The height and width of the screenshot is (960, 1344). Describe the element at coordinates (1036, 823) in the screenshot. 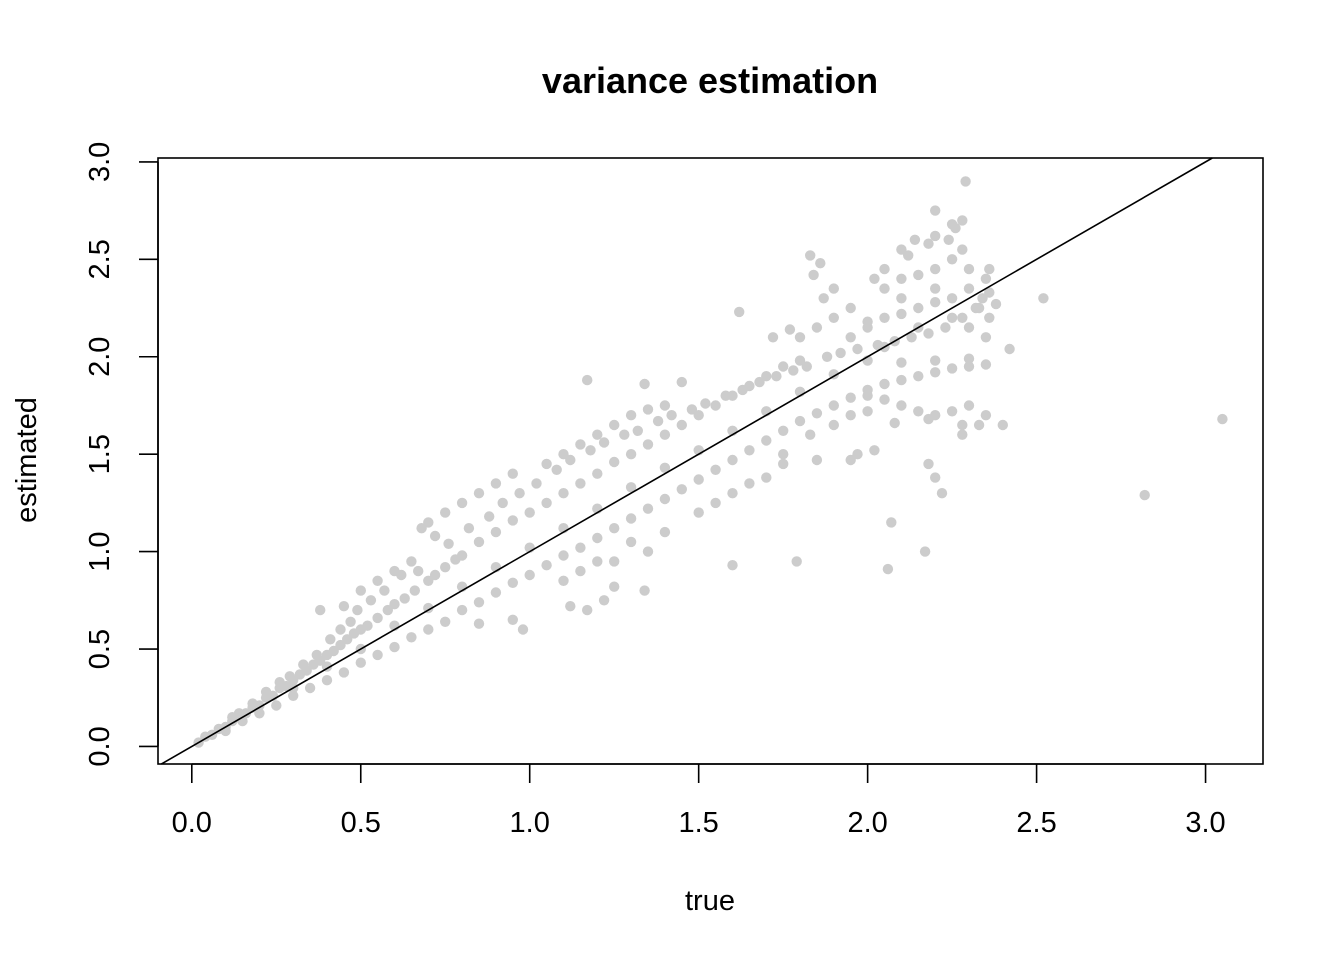

I see `x-tick-label: 2.5` at that location.